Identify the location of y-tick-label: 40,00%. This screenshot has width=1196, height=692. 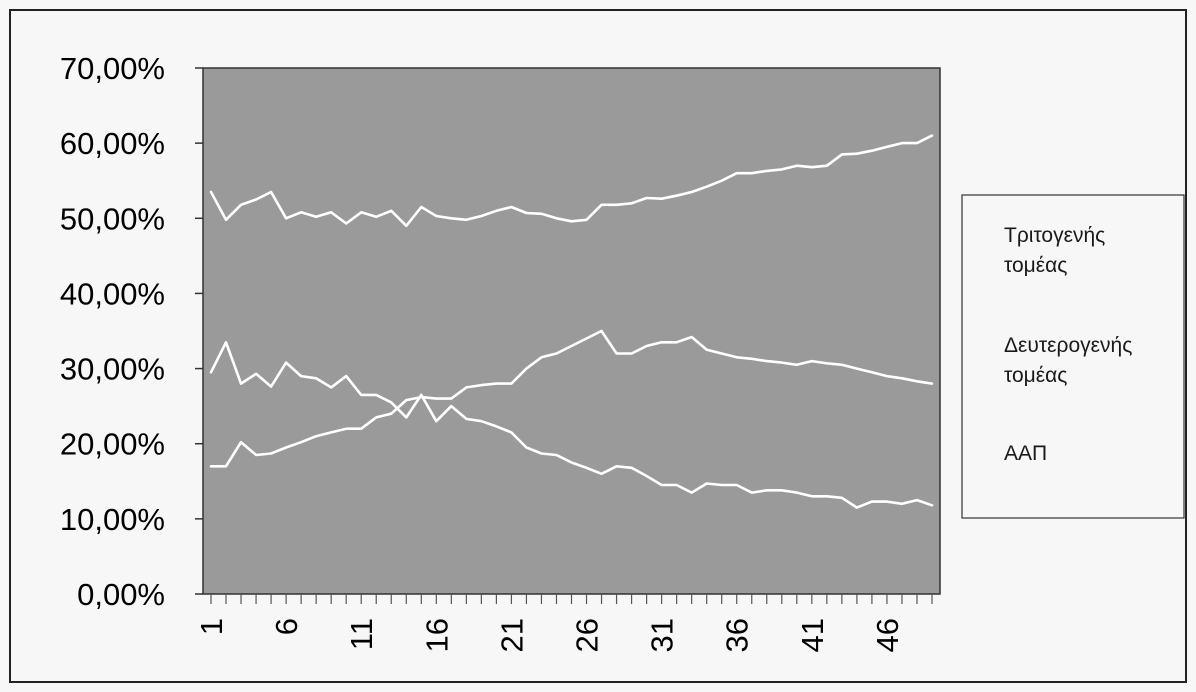
(112, 293).